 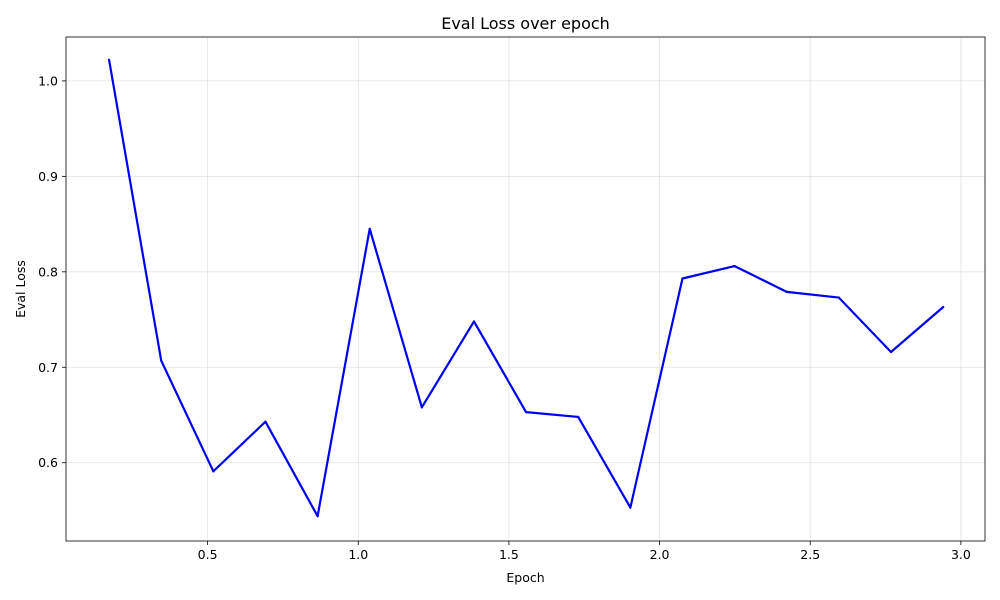 I want to click on y-tick-label: 0.8, so click(x=48, y=271).